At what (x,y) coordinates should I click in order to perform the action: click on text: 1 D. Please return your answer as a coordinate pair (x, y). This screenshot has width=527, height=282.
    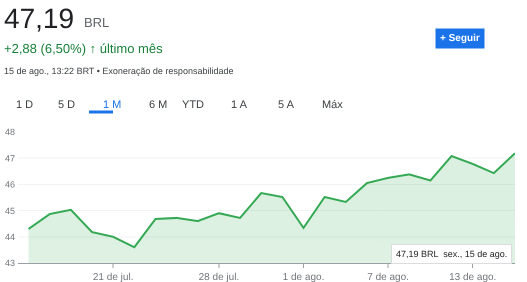
    Looking at the image, I should click on (25, 105).